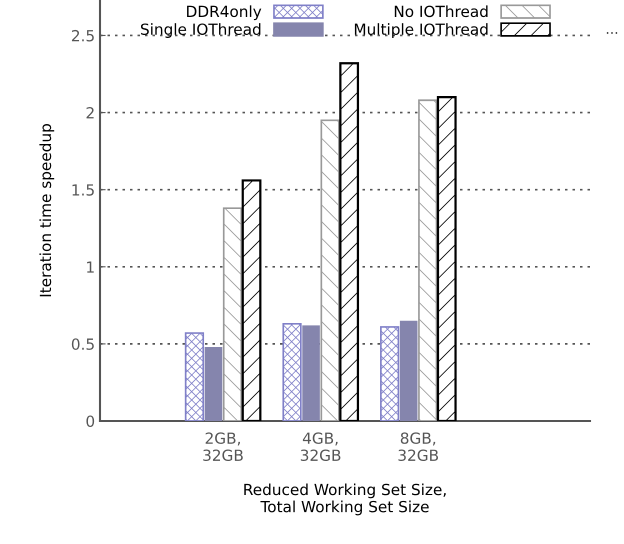  What do you see at coordinates (441, 11) in the screenshot?
I see `legend-label: No IOThread` at bounding box center [441, 11].